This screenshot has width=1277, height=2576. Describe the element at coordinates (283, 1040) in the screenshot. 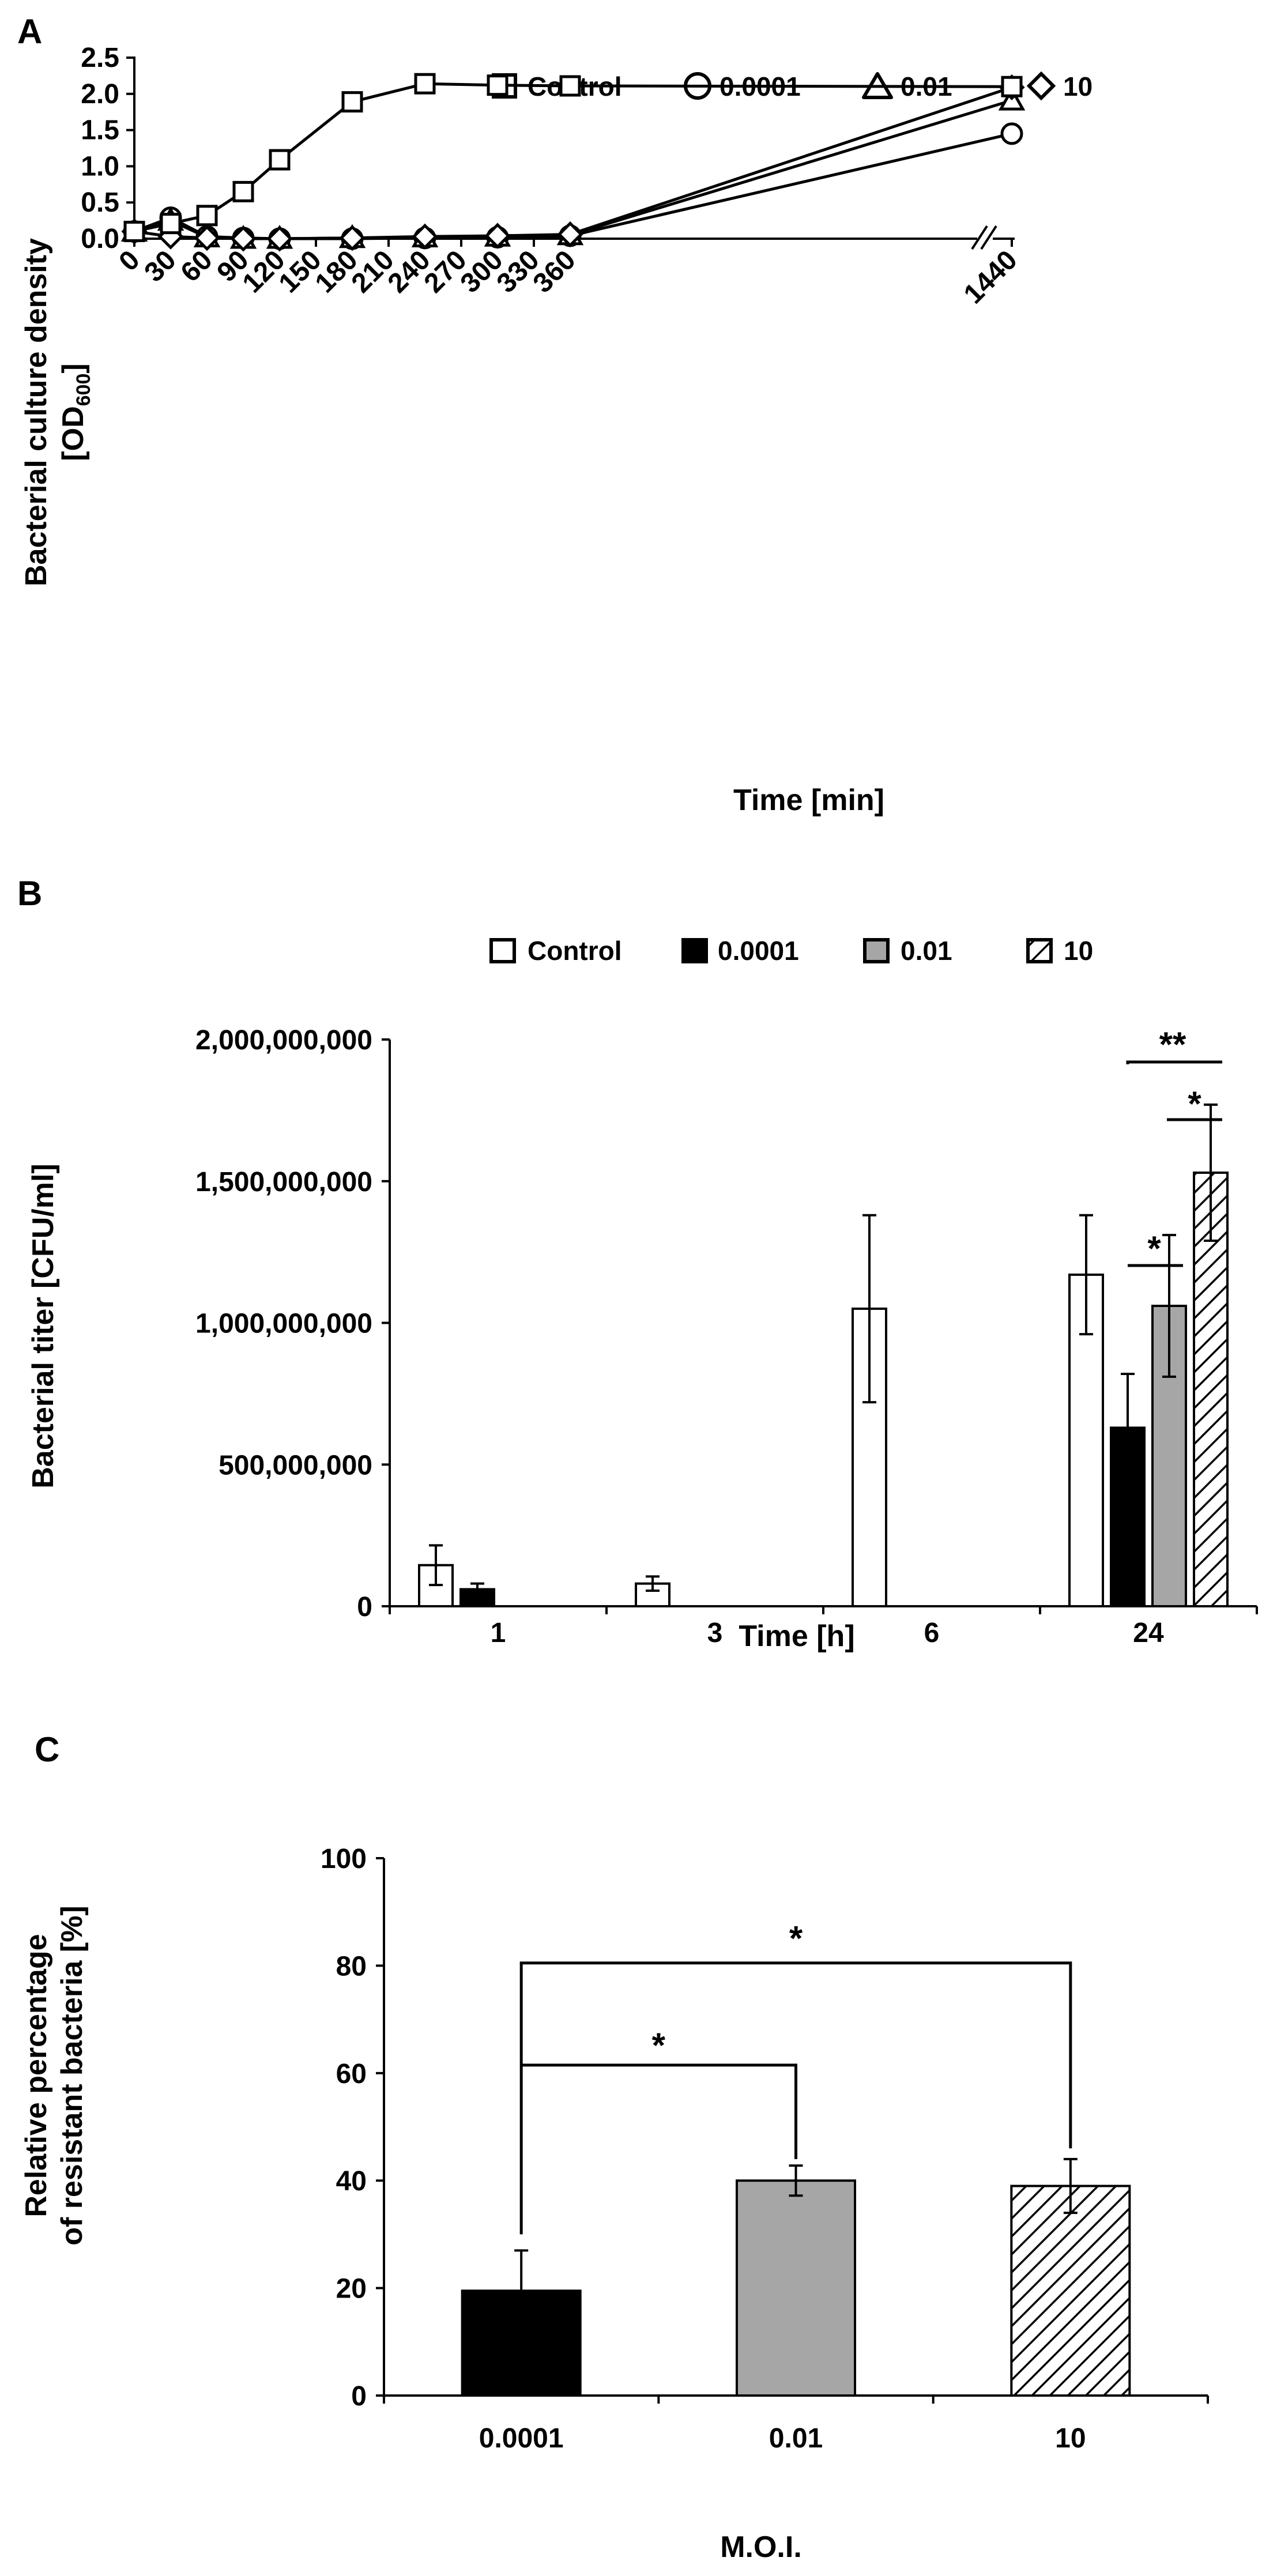

I see `y-tick-label-b: 2,000,000,000` at that location.